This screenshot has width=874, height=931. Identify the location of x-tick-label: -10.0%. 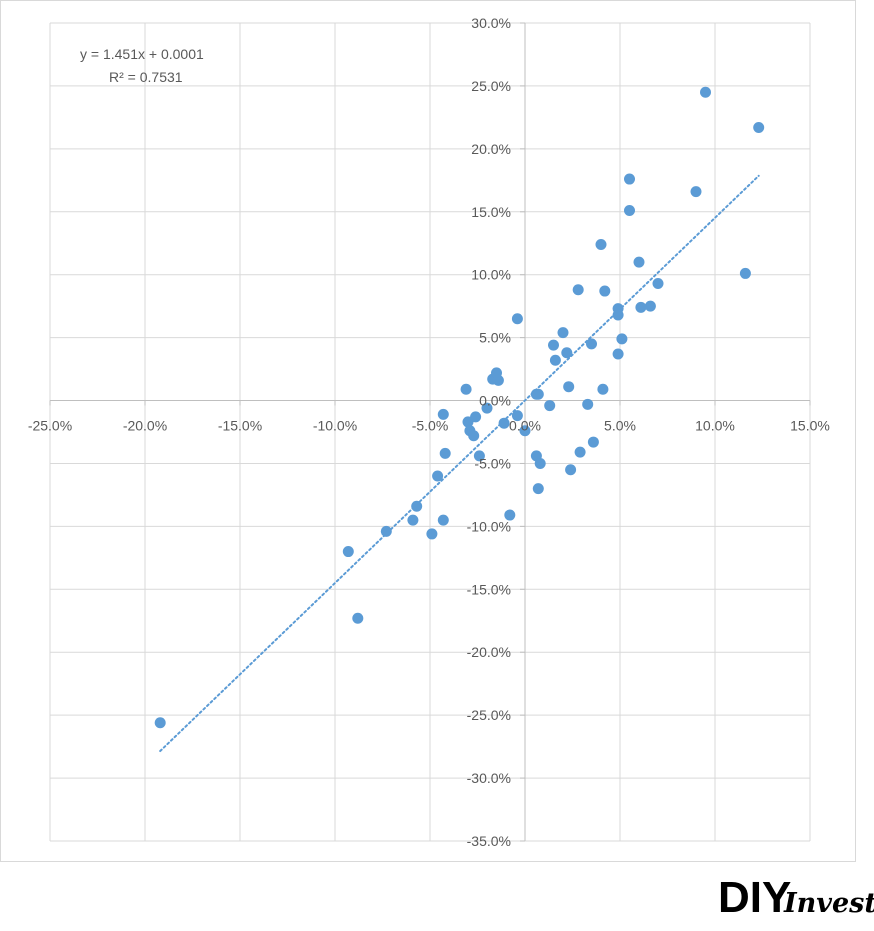
(335, 426).